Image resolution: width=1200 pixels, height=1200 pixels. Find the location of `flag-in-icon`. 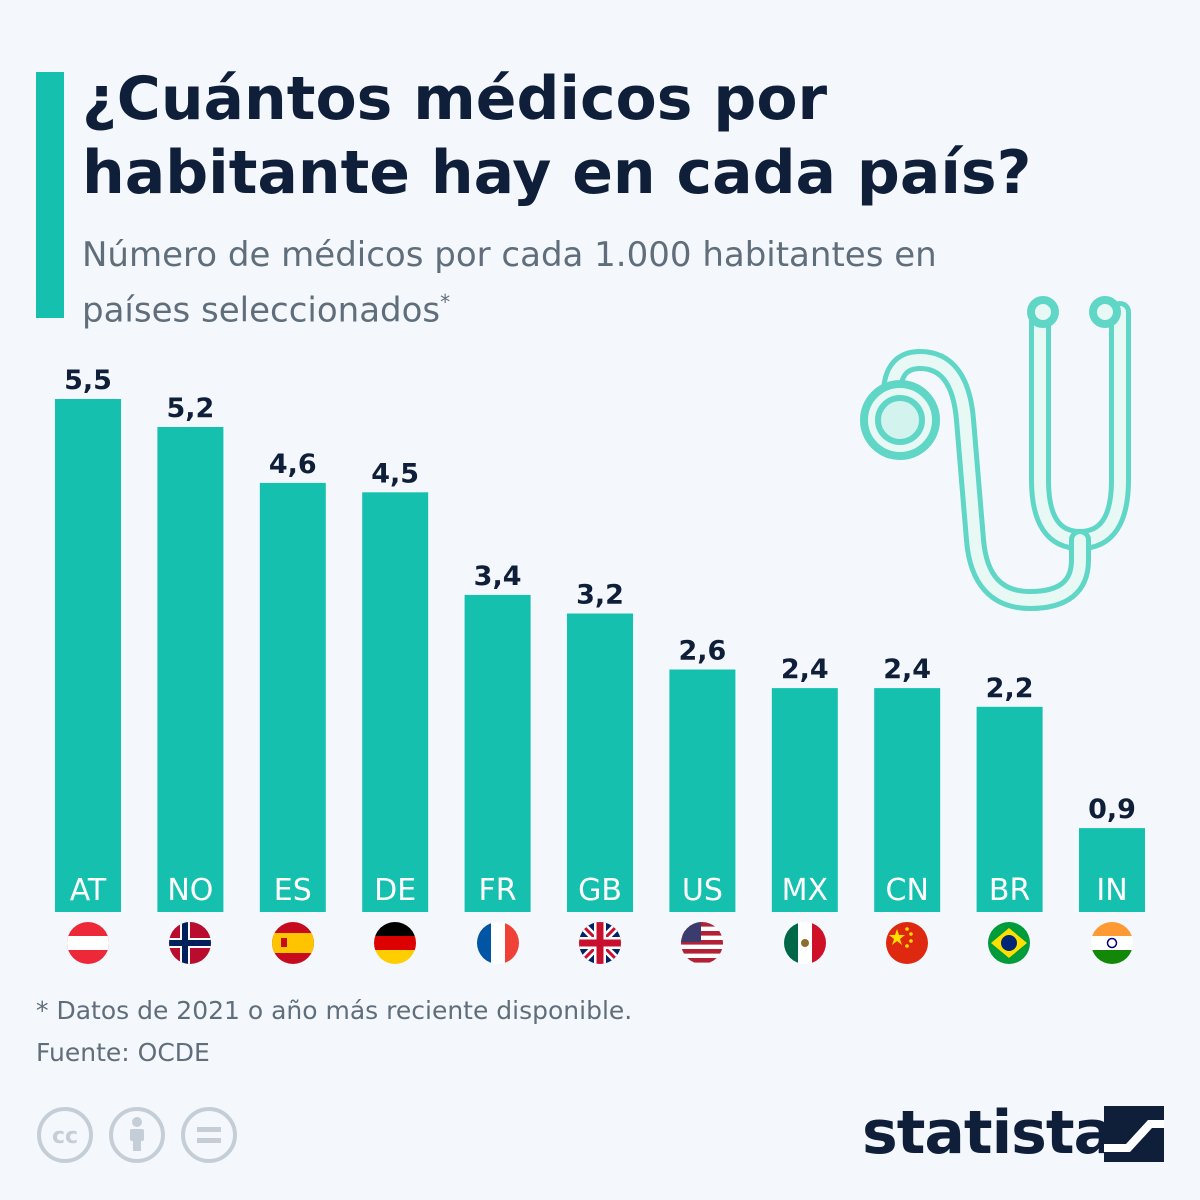

flag-in-icon is located at coordinates (1112, 943).